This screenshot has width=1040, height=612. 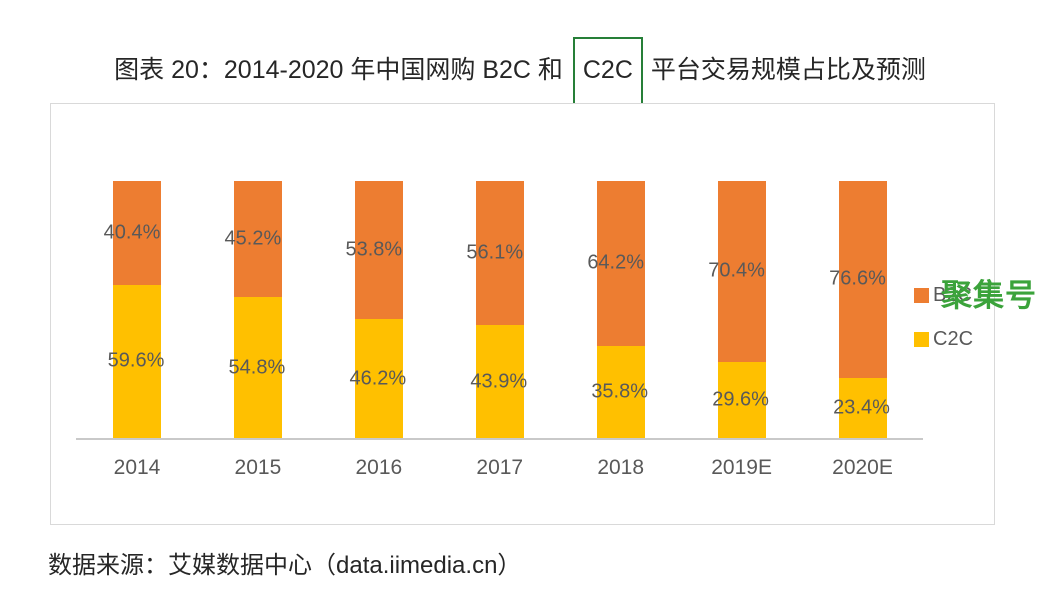 I want to click on data-label-c2c-2017: 43.9%, so click(x=499, y=381).